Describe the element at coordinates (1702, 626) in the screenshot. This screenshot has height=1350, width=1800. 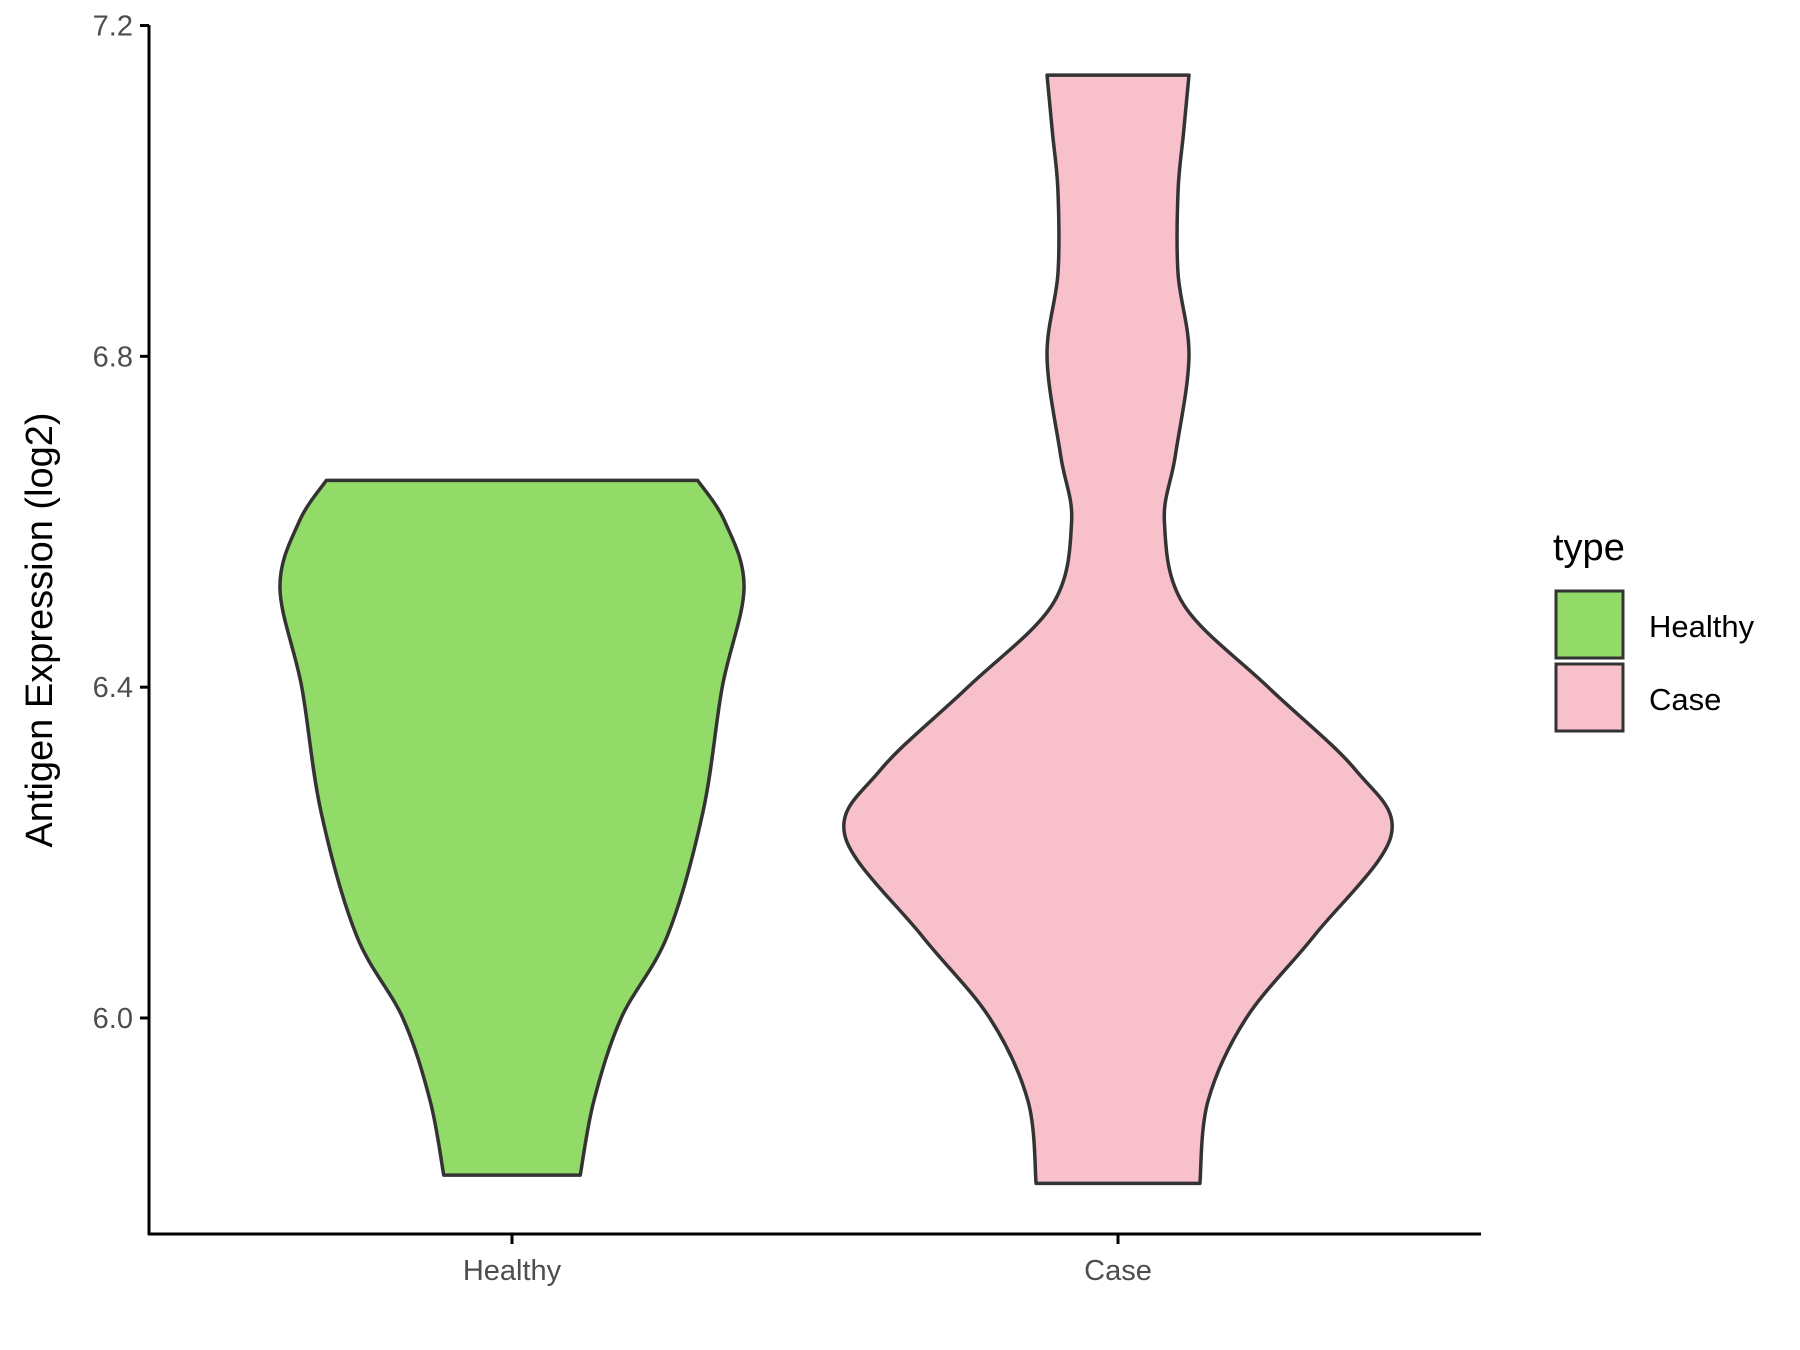
I see `legend-label-healthy: Healthy` at that location.